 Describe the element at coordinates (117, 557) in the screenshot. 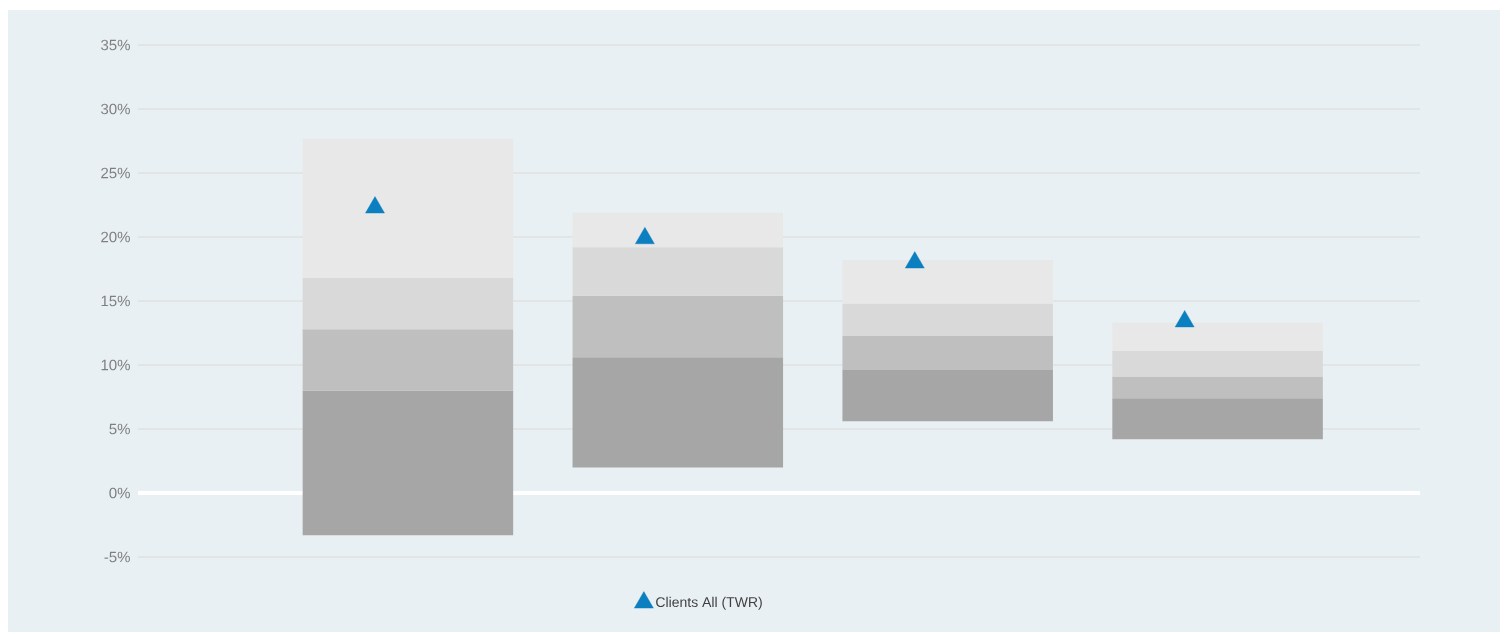

I see `y-tick-label: -5%` at that location.